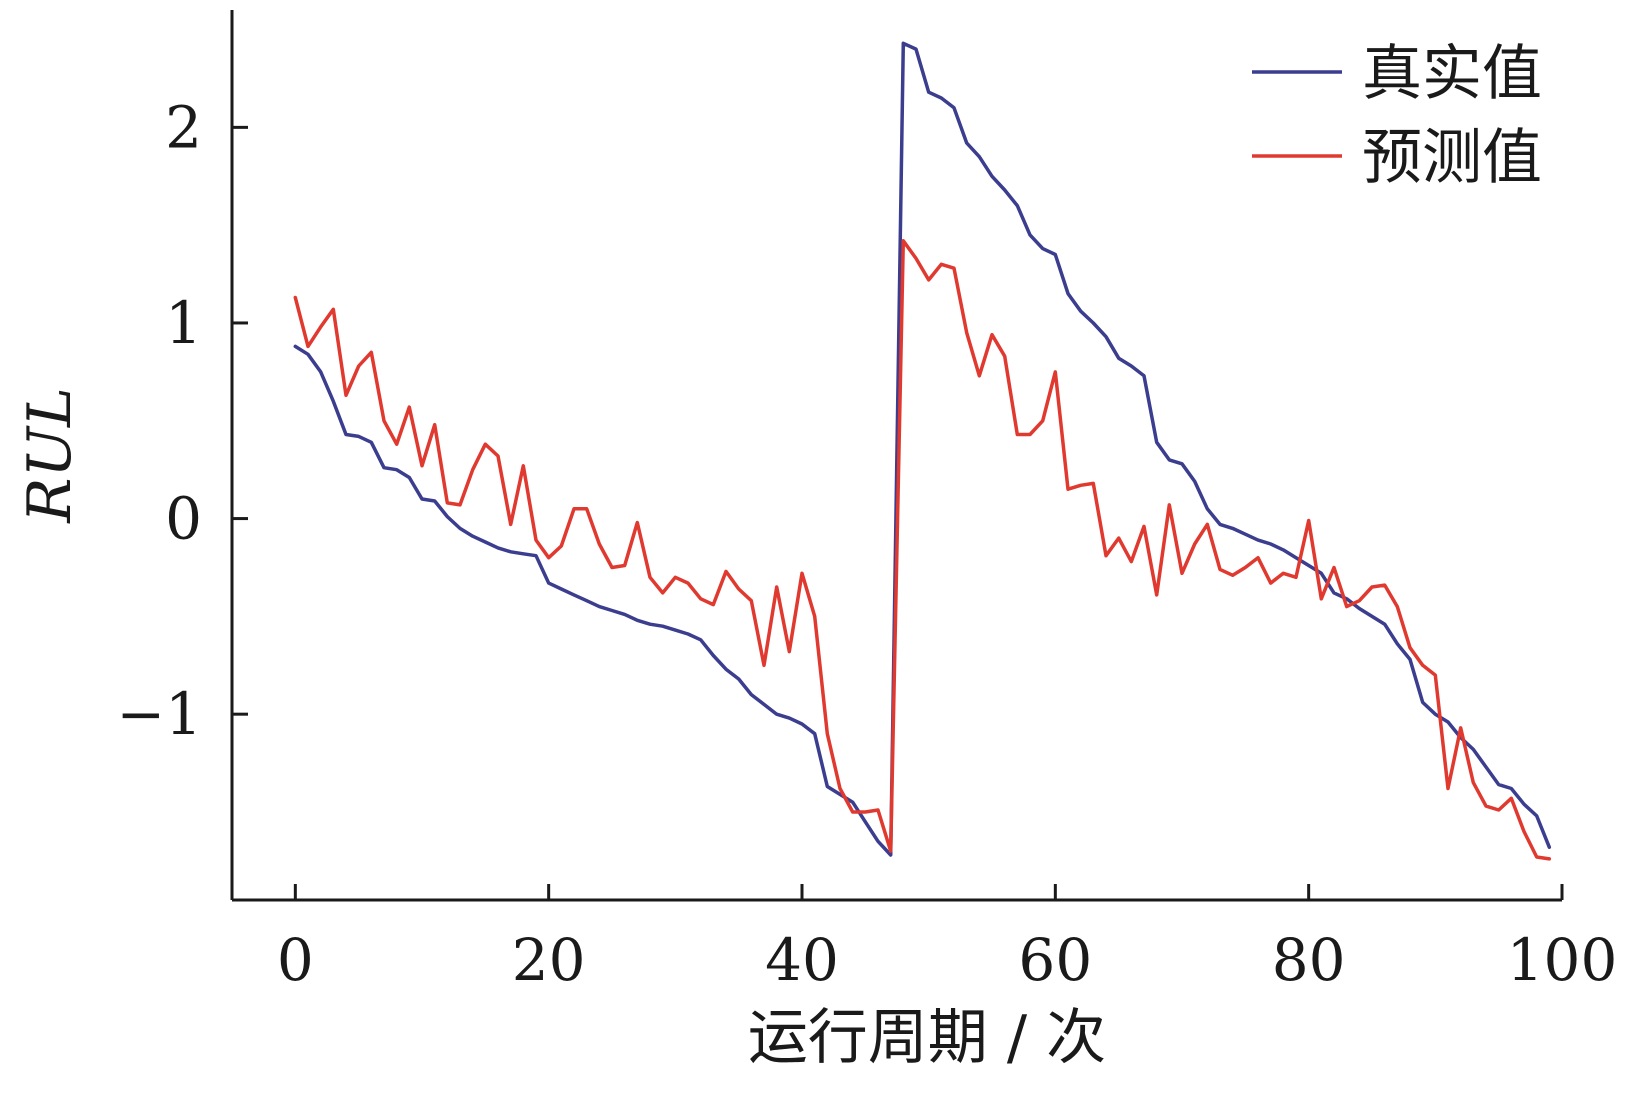  Describe the element at coordinates (183, 323) in the screenshot. I see `y-tick-label: 1` at that location.